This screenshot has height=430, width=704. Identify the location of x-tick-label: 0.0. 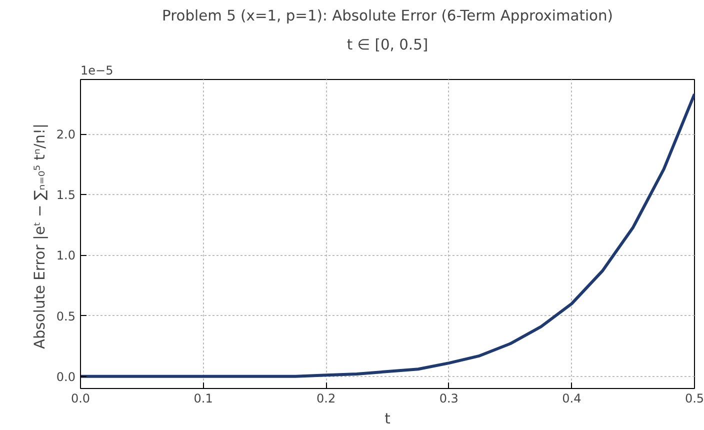
(80, 399).